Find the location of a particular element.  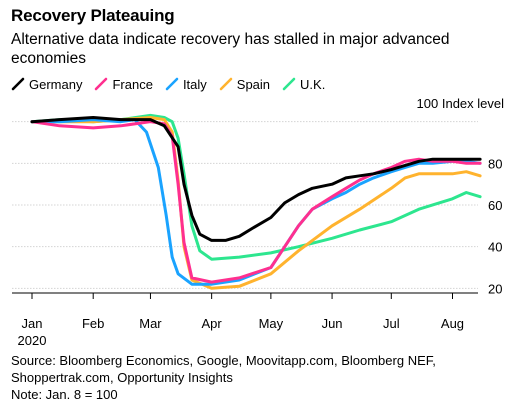

legend: Germany France Italy Spain U.K. is located at coordinates (174, 84).